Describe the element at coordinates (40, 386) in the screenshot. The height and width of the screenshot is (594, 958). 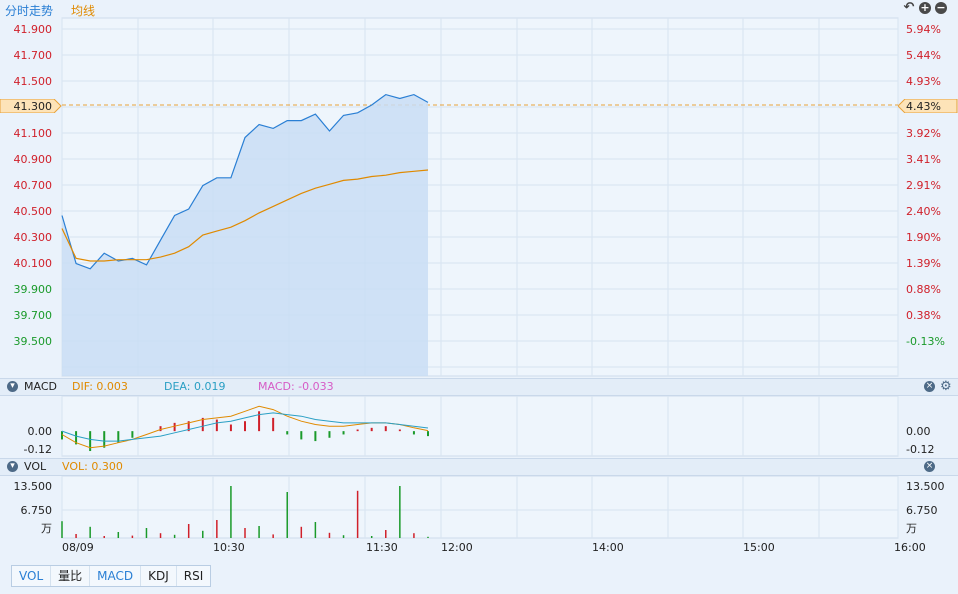
I see `macd-title: MACD` at that location.